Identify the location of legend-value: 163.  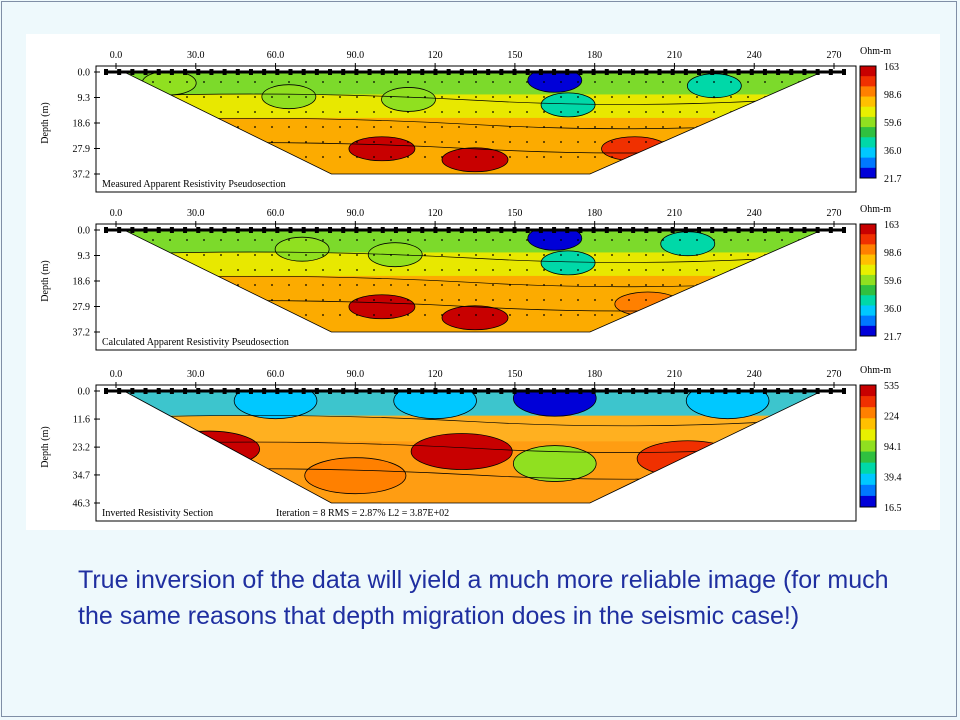
(891, 67).